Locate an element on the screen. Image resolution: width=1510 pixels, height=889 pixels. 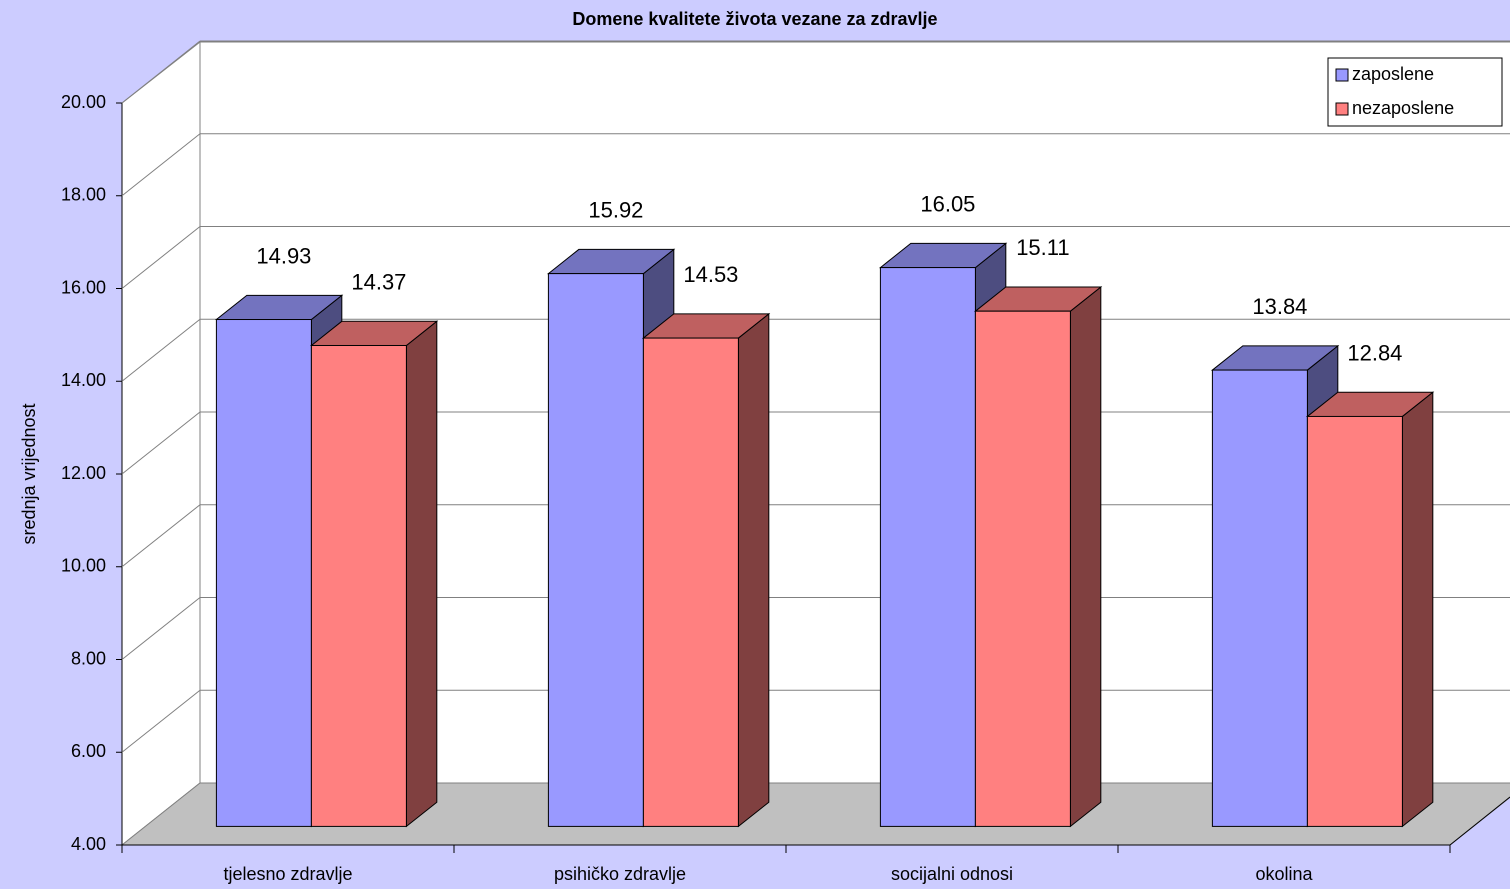
value-label: 15.92 is located at coordinates (615, 209).